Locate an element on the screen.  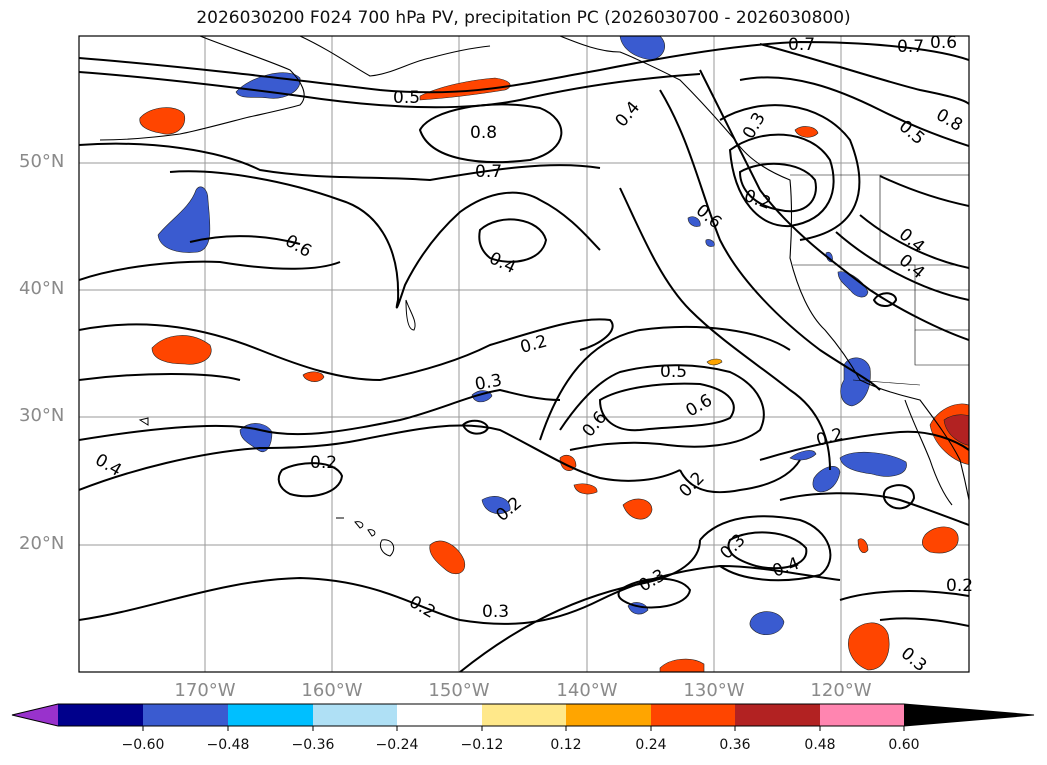
latitude-label: 40°N is located at coordinates (42, 288).